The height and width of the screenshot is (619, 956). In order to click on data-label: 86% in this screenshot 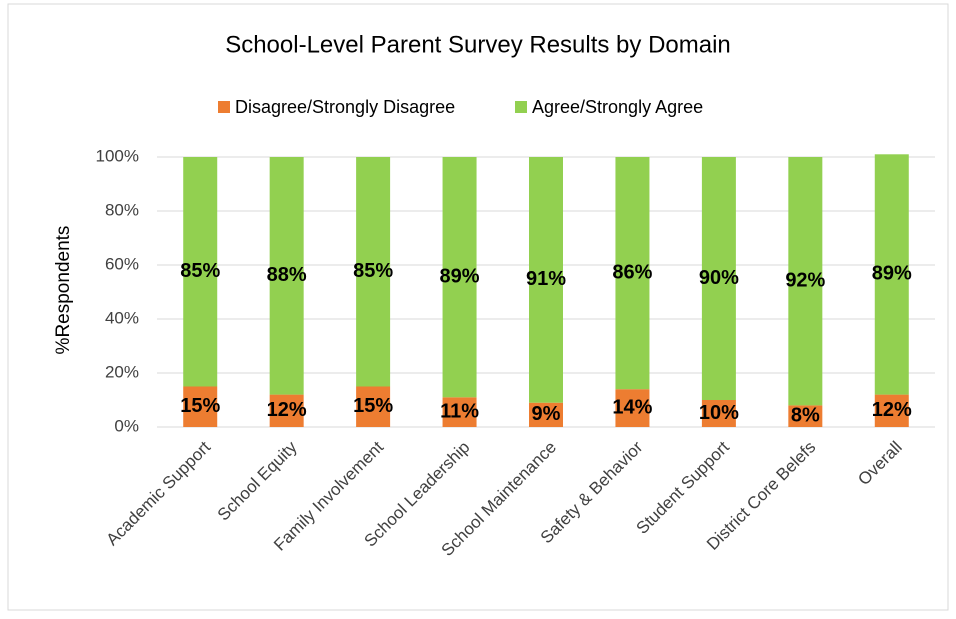, I will do `click(632, 272)`.